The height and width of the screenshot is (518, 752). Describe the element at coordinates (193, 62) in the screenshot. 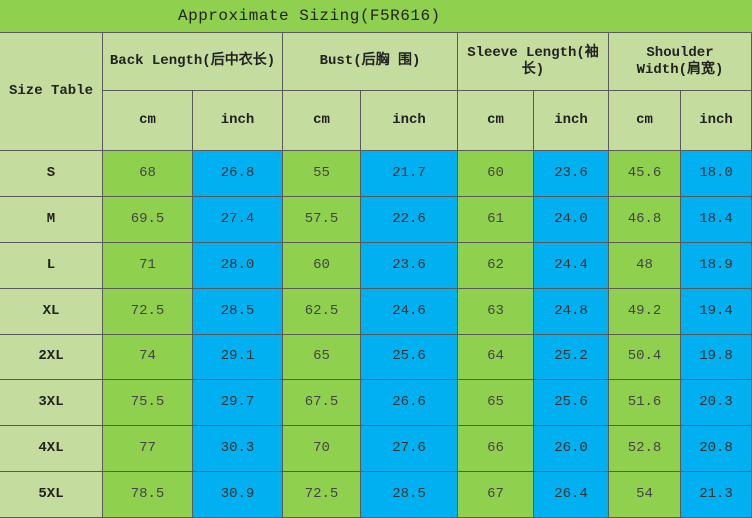

I see `group-header: Back Length(后中衣长)` at that location.